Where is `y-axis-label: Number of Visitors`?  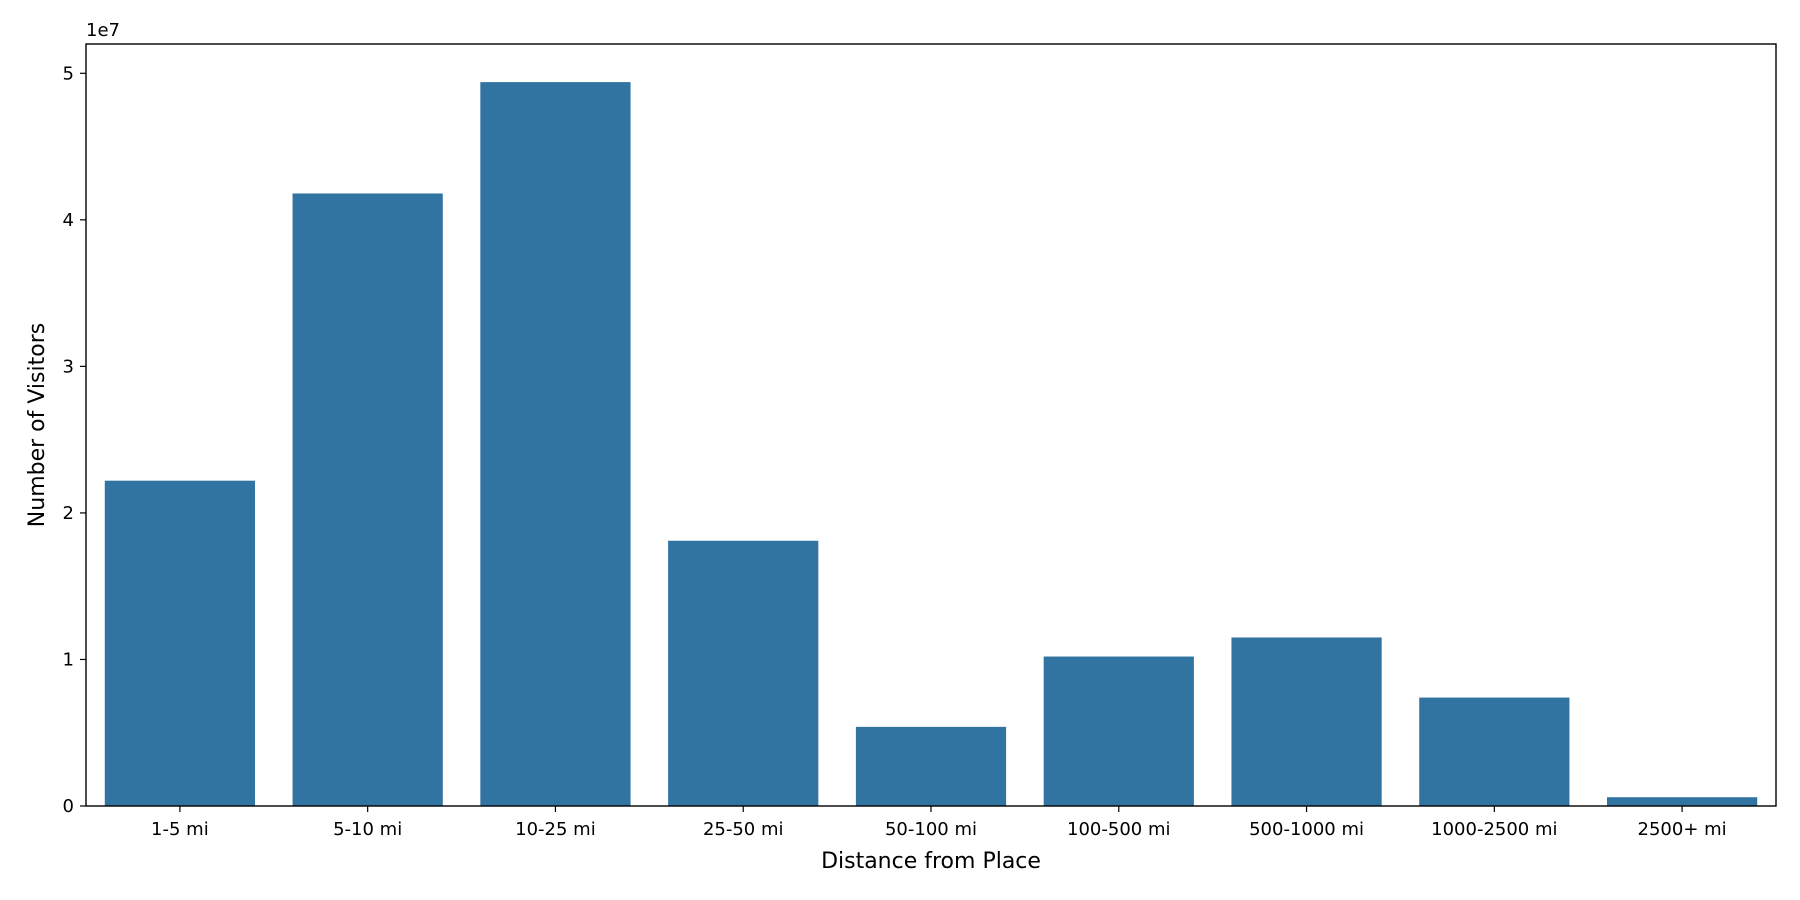
y-axis-label: Number of Visitors is located at coordinates (37, 425).